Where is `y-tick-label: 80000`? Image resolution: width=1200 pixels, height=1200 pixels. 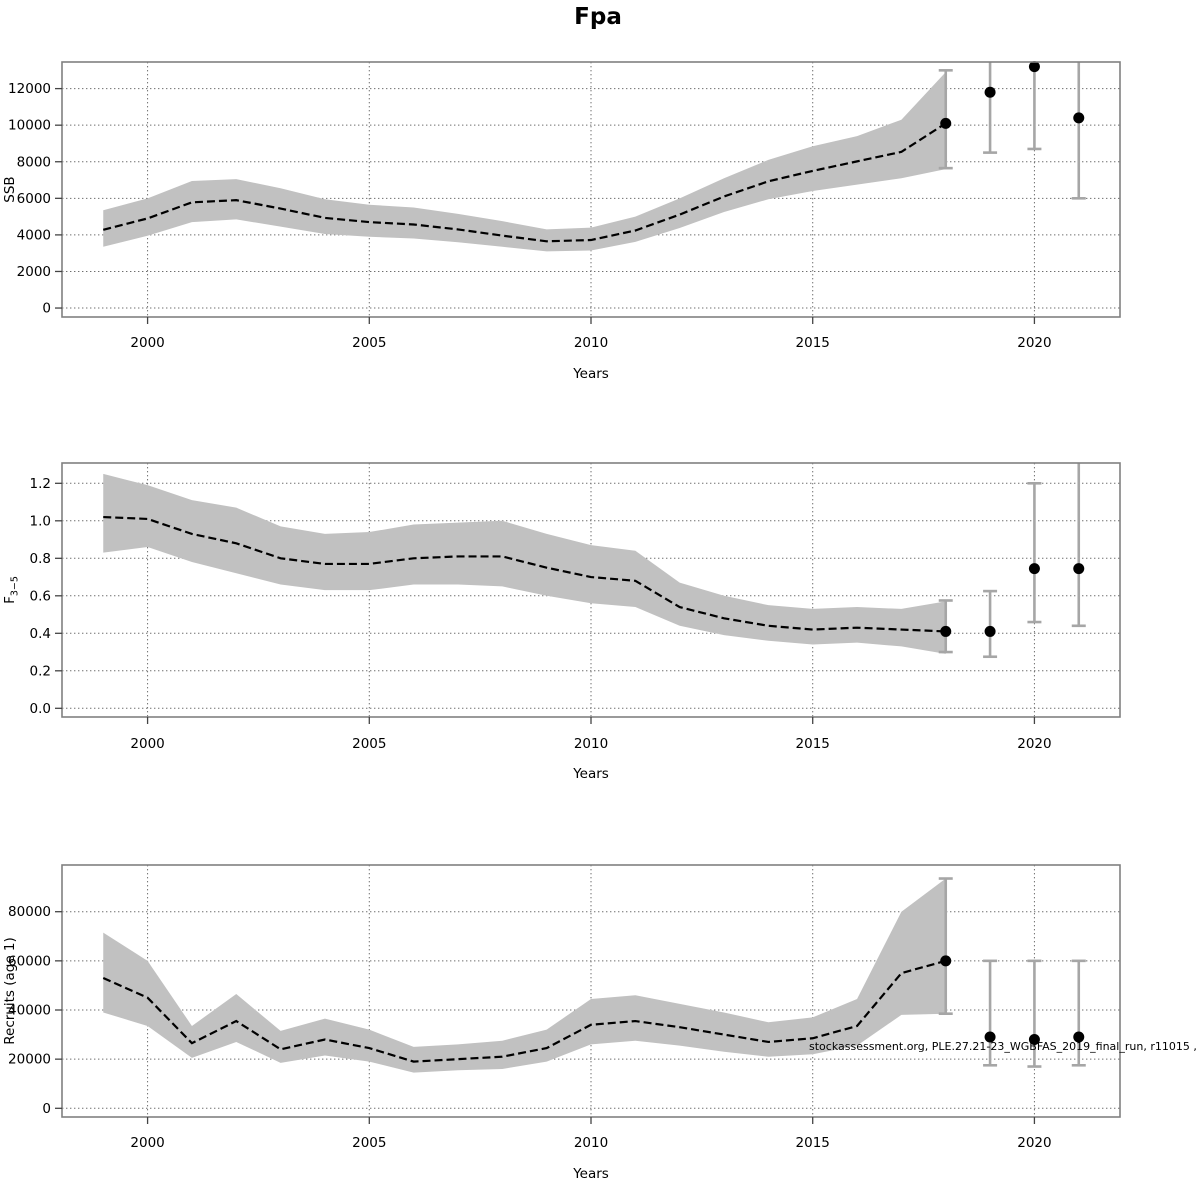
y-tick-label: 80000 is located at coordinates (29, 912).